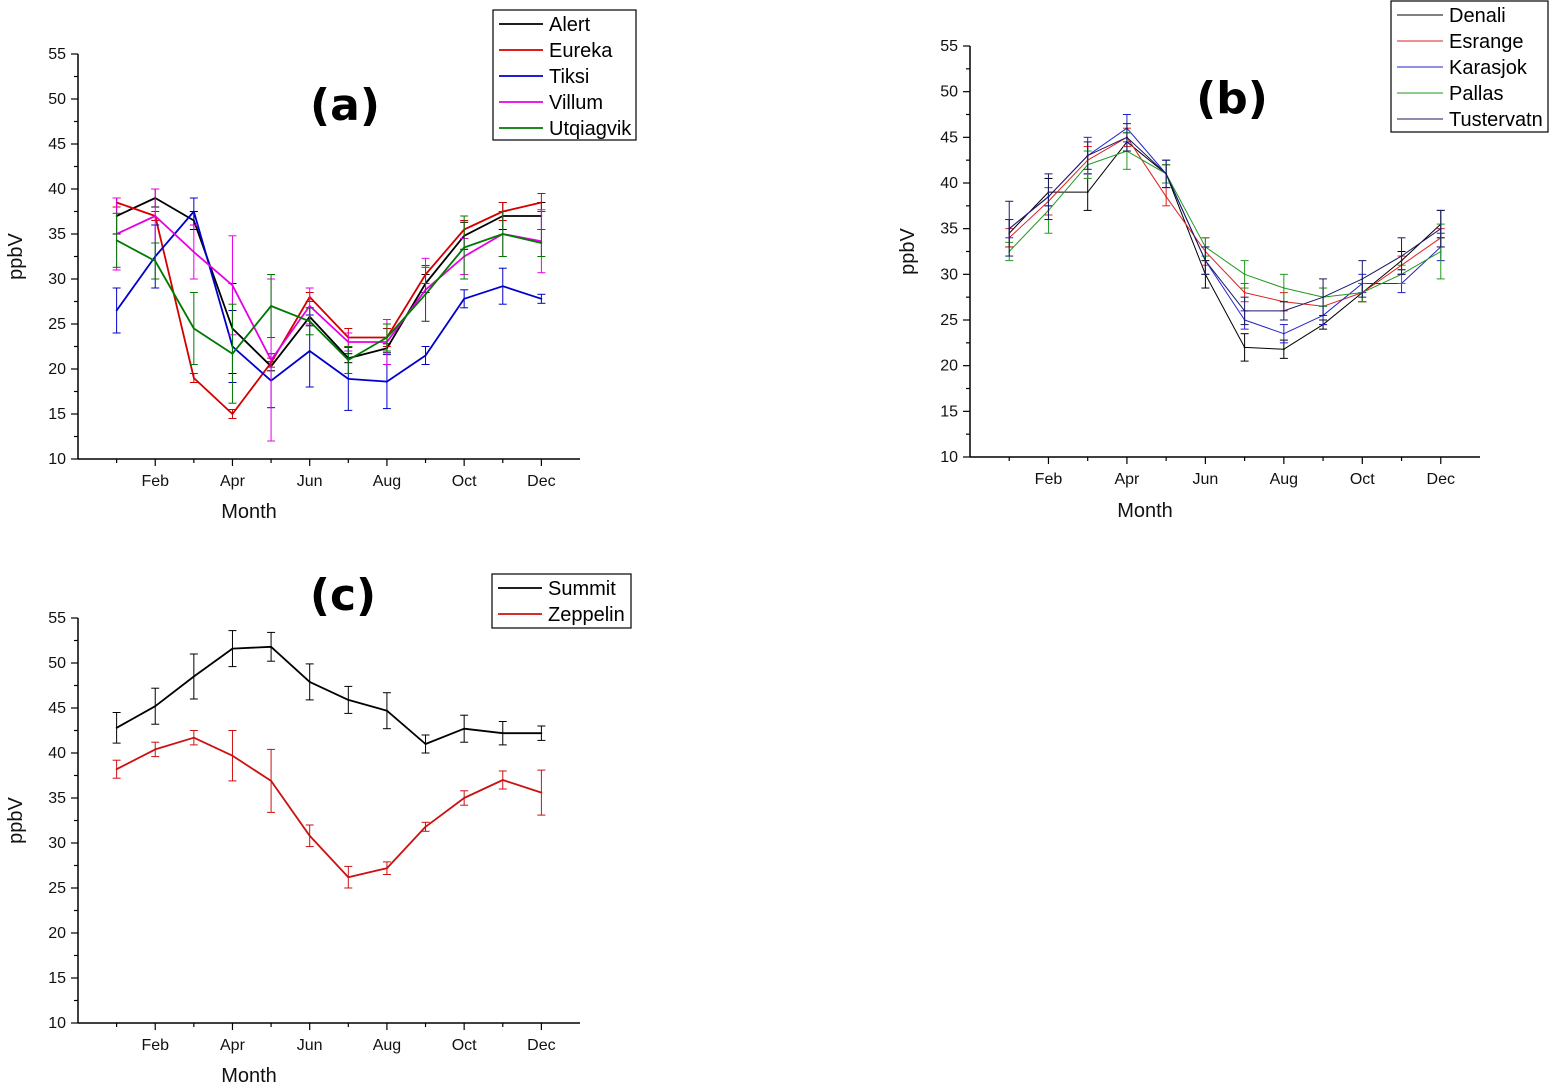  I want to click on series-utqiagvik, so click(329, 307).